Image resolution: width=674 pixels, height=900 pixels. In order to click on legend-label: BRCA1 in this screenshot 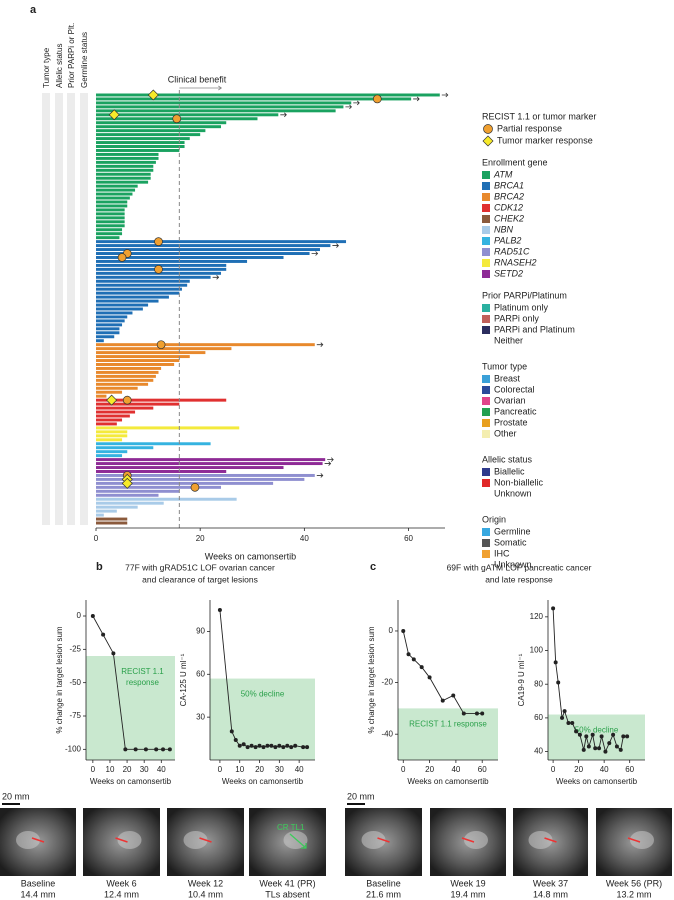, I will do `click(509, 185)`.